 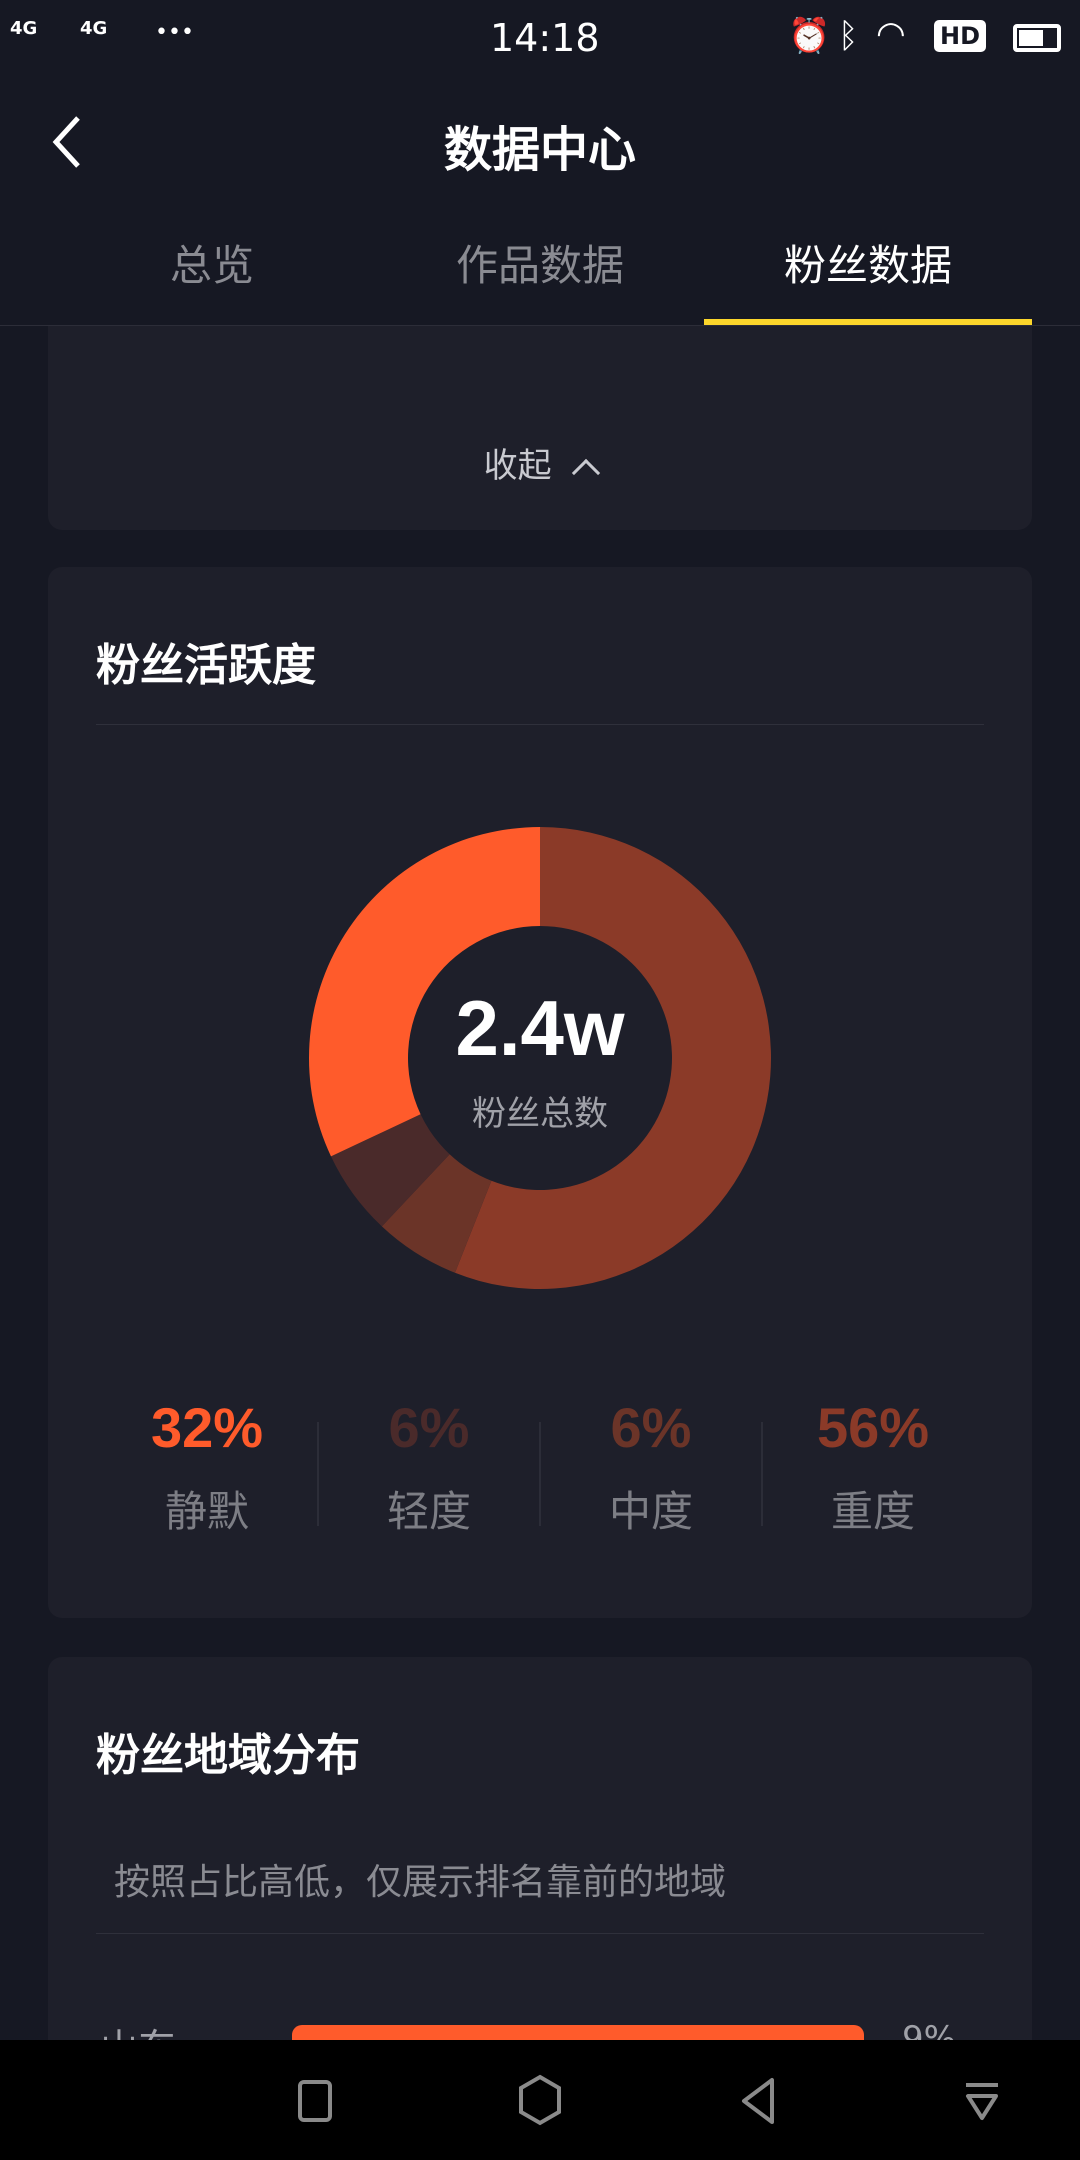 What do you see at coordinates (539, 150) in the screenshot?
I see `page-title: 数据中心` at bounding box center [539, 150].